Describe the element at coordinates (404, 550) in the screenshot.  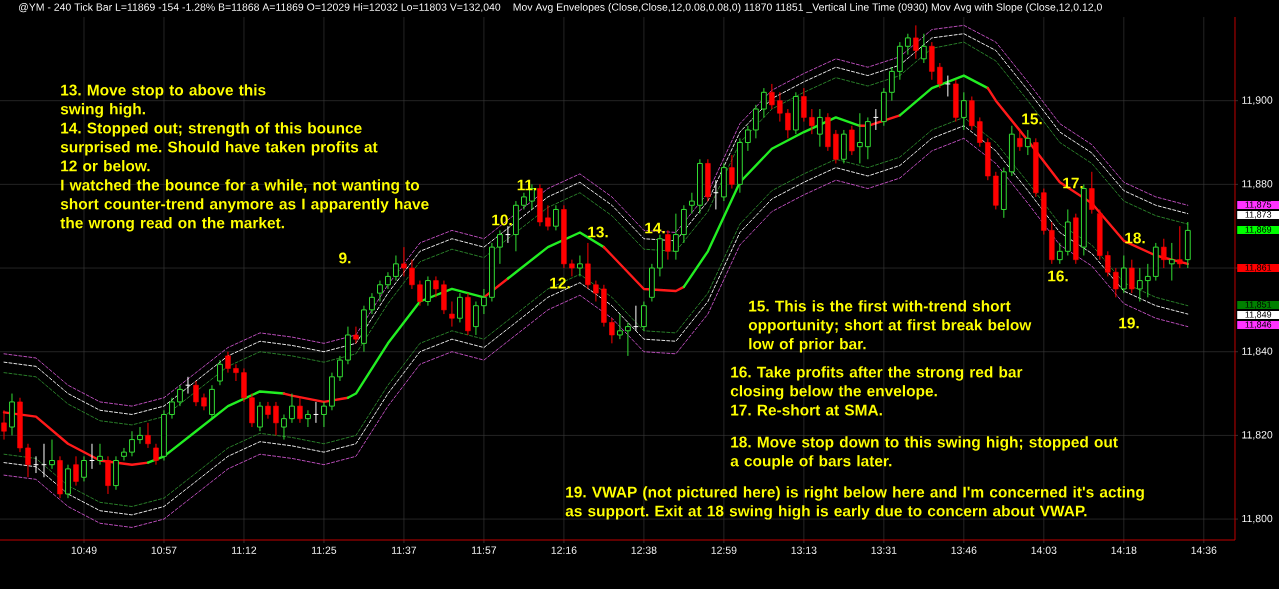
I see `x-tick-label: 11:37` at that location.